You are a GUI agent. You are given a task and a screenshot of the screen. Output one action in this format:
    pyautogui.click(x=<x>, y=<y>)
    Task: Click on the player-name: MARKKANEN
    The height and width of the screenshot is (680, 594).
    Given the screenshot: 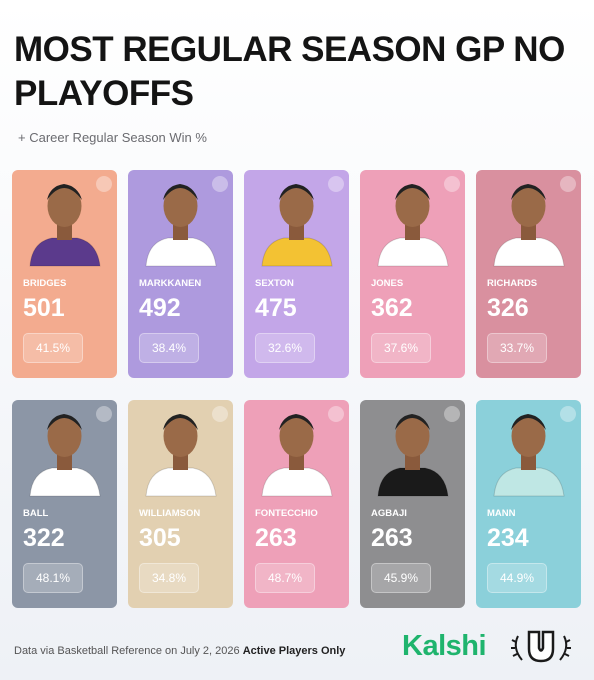 What is the action you would take?
    pyautogui.click(x=170, y=283)
    